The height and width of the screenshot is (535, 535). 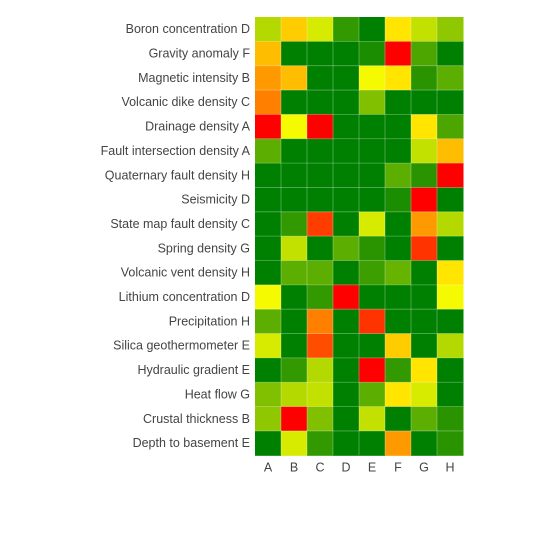 What do you see at coordinates (196, 419) in the screenshot?
I see `y-axis-tick-label: Crustal thickness B` at bounding box center [196, 419].